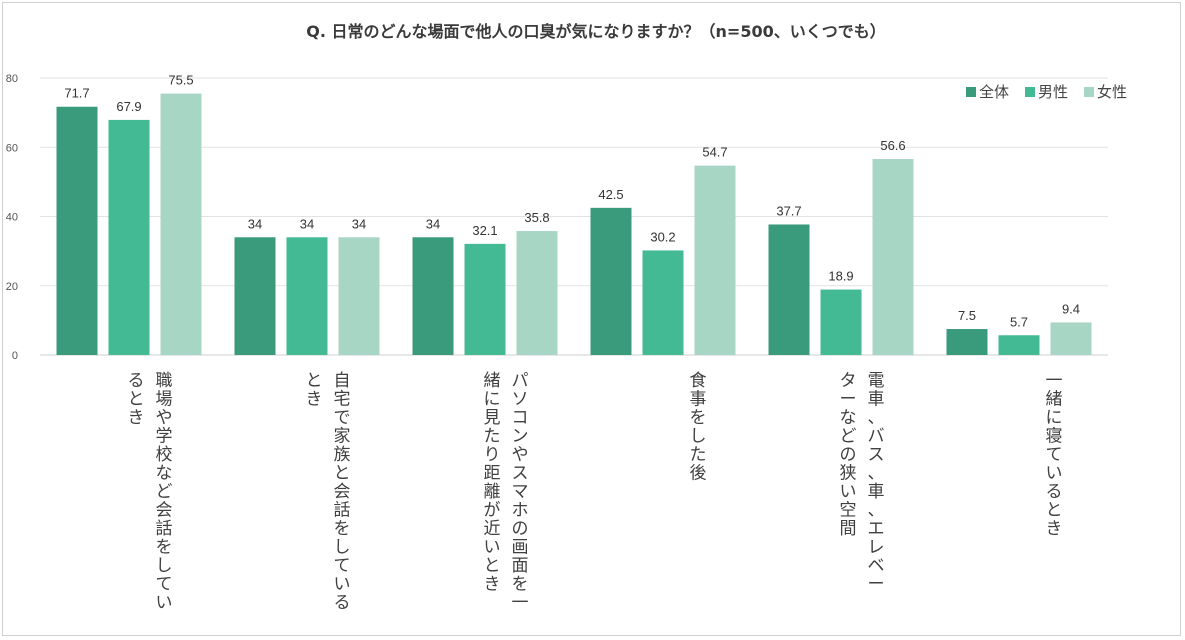 The height and width of the screenshot is (640, 1185). What do you see at coordinates (1112, 92) in the screenshot?
I see `legend-label: 女性` at bounding box center [1112, 92].